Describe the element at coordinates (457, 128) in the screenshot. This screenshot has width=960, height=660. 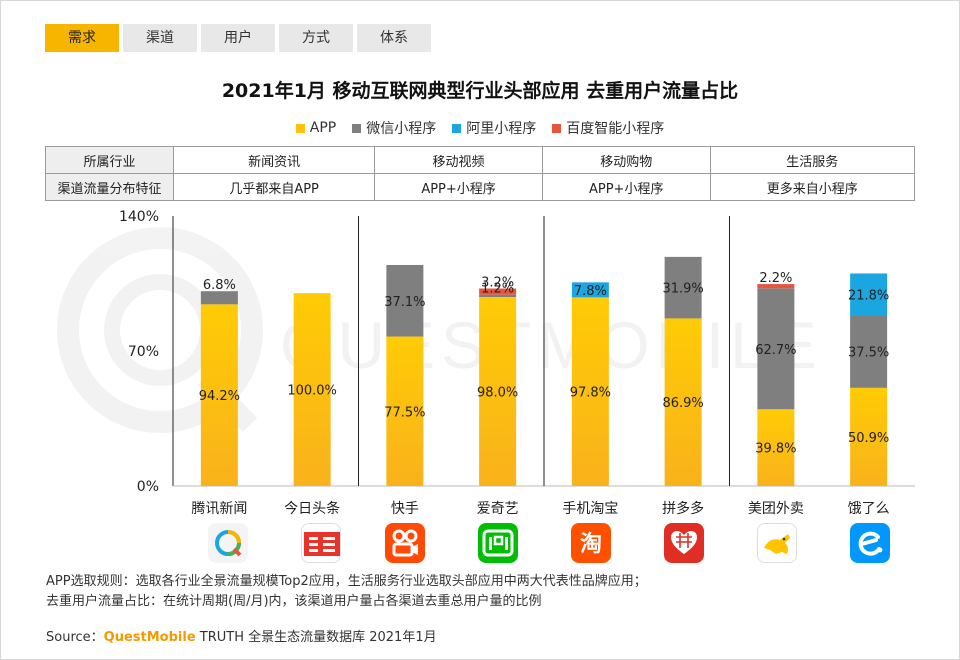
I see `legend-swatch-alipay` at that location.